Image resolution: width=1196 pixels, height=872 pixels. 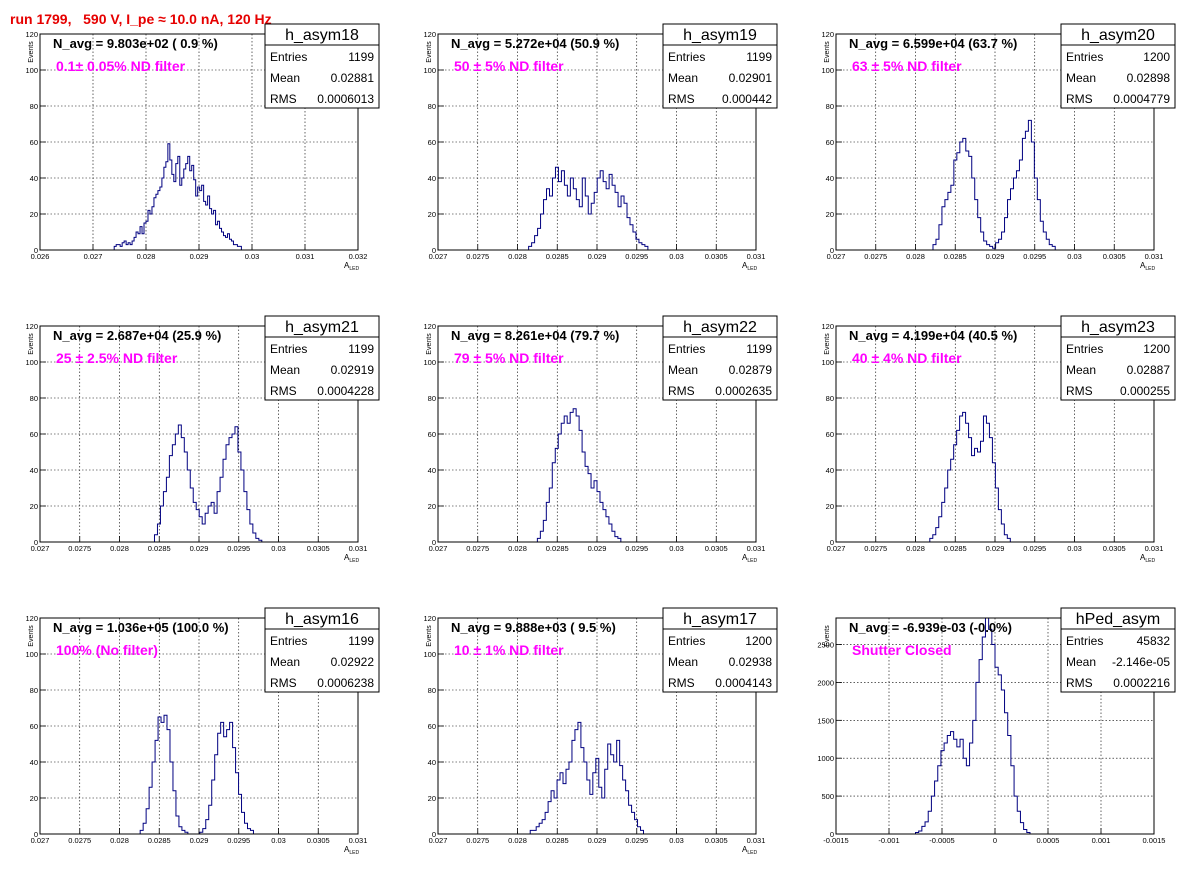 I want to click on x-tick-label: -0.0015, so click(x=835, y=840).